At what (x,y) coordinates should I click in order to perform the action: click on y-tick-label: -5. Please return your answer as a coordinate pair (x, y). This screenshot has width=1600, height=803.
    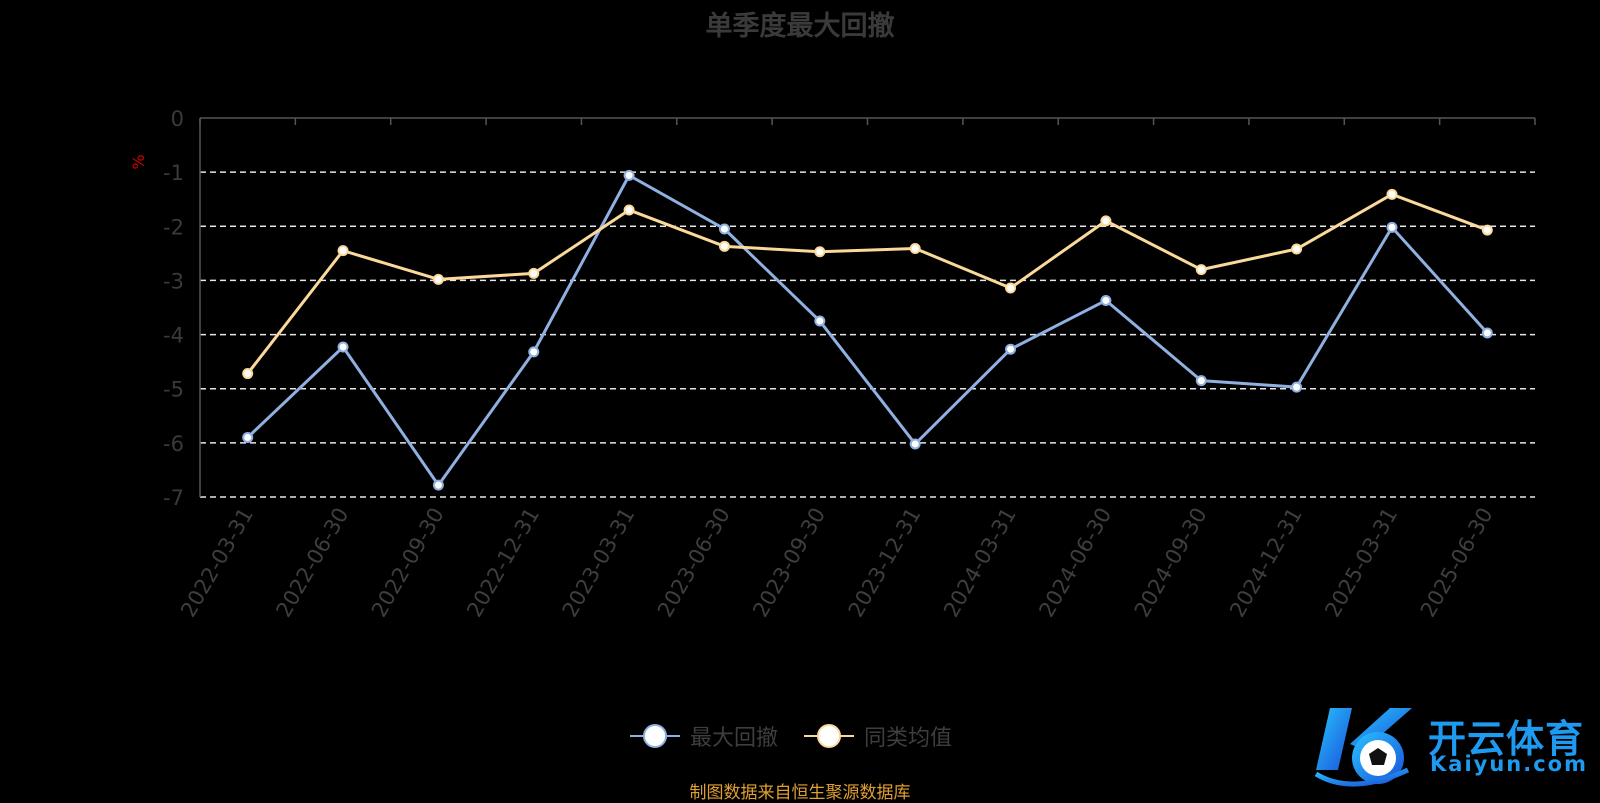
    Looking at the image, I should click on (173, 390).